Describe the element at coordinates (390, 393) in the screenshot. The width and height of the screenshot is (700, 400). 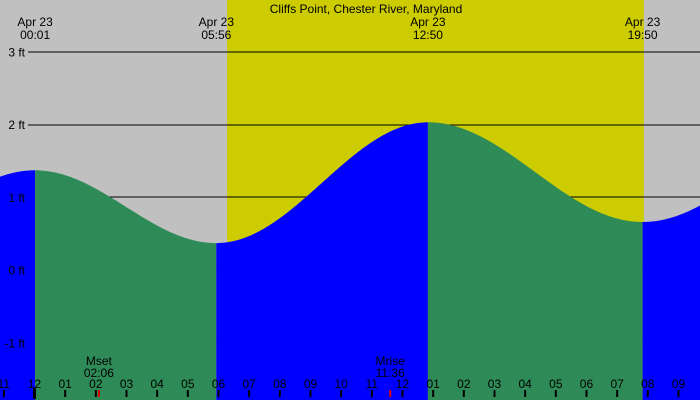
I see `moonrise-tick` at that location.